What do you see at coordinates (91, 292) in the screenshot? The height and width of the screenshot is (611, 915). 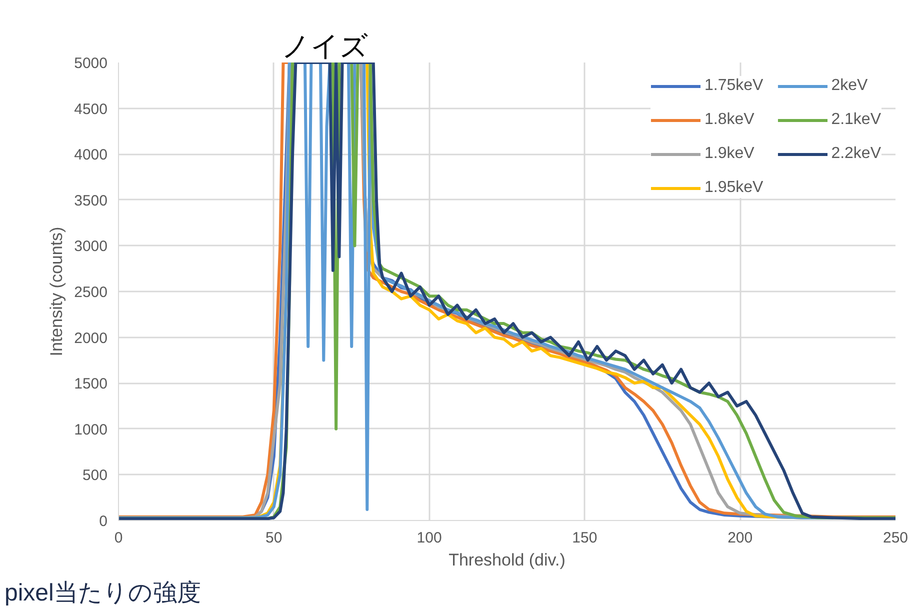 I see `y-tick-label: 2500` at bounding box center [91, 292].